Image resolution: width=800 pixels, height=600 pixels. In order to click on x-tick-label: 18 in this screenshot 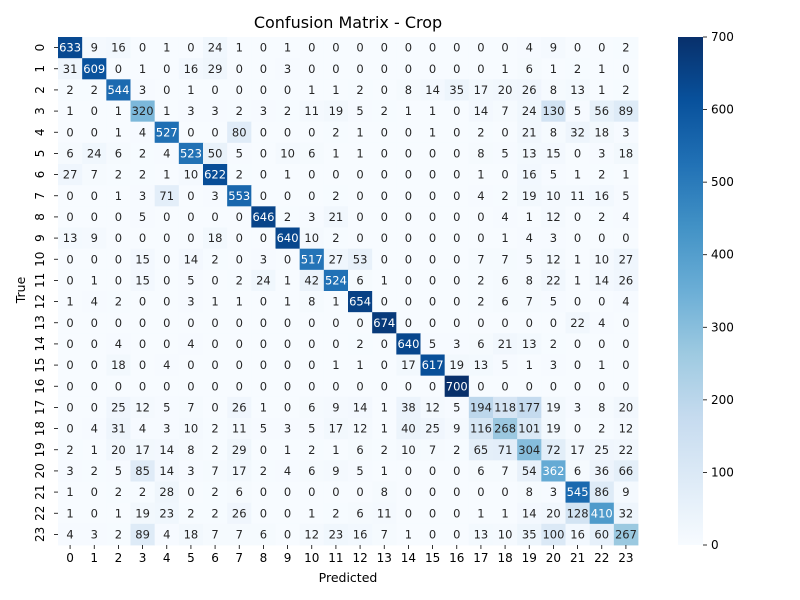, I will do `click(504, 558)`.